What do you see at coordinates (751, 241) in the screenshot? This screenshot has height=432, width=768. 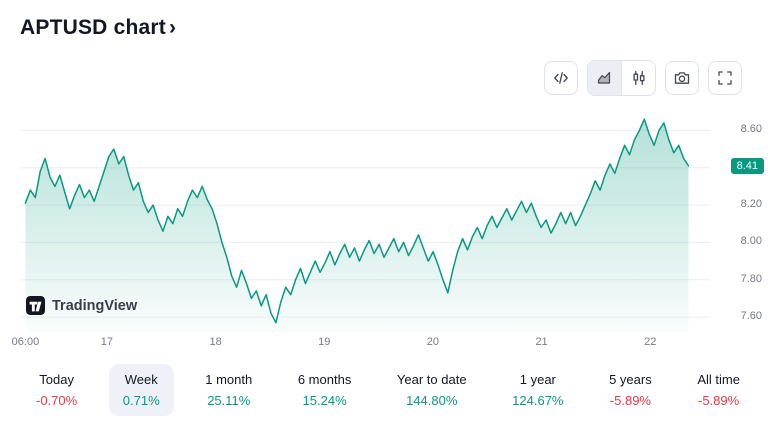 I see `price-axis-label: 8.00` at bounding box center [751, 241].